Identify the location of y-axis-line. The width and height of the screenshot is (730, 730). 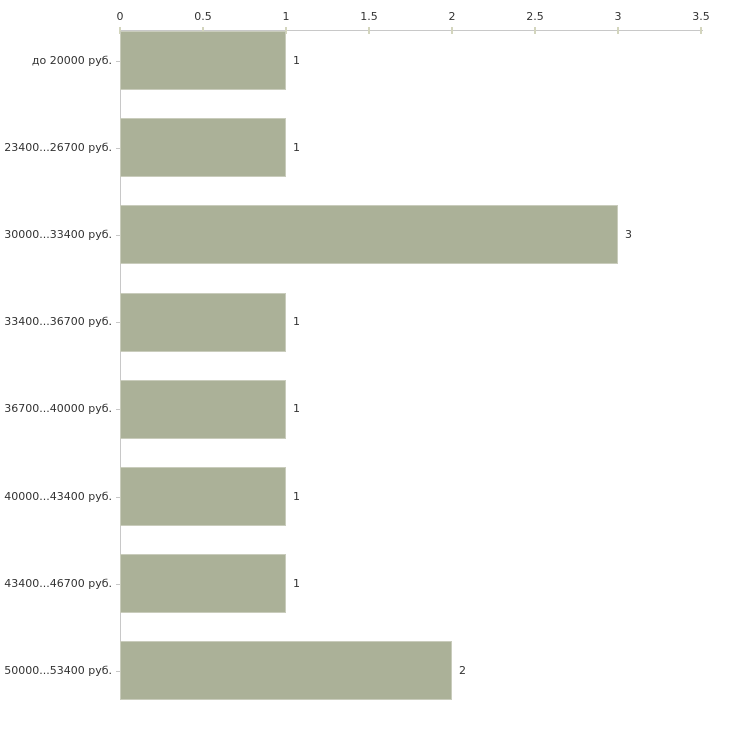
(120, 365).